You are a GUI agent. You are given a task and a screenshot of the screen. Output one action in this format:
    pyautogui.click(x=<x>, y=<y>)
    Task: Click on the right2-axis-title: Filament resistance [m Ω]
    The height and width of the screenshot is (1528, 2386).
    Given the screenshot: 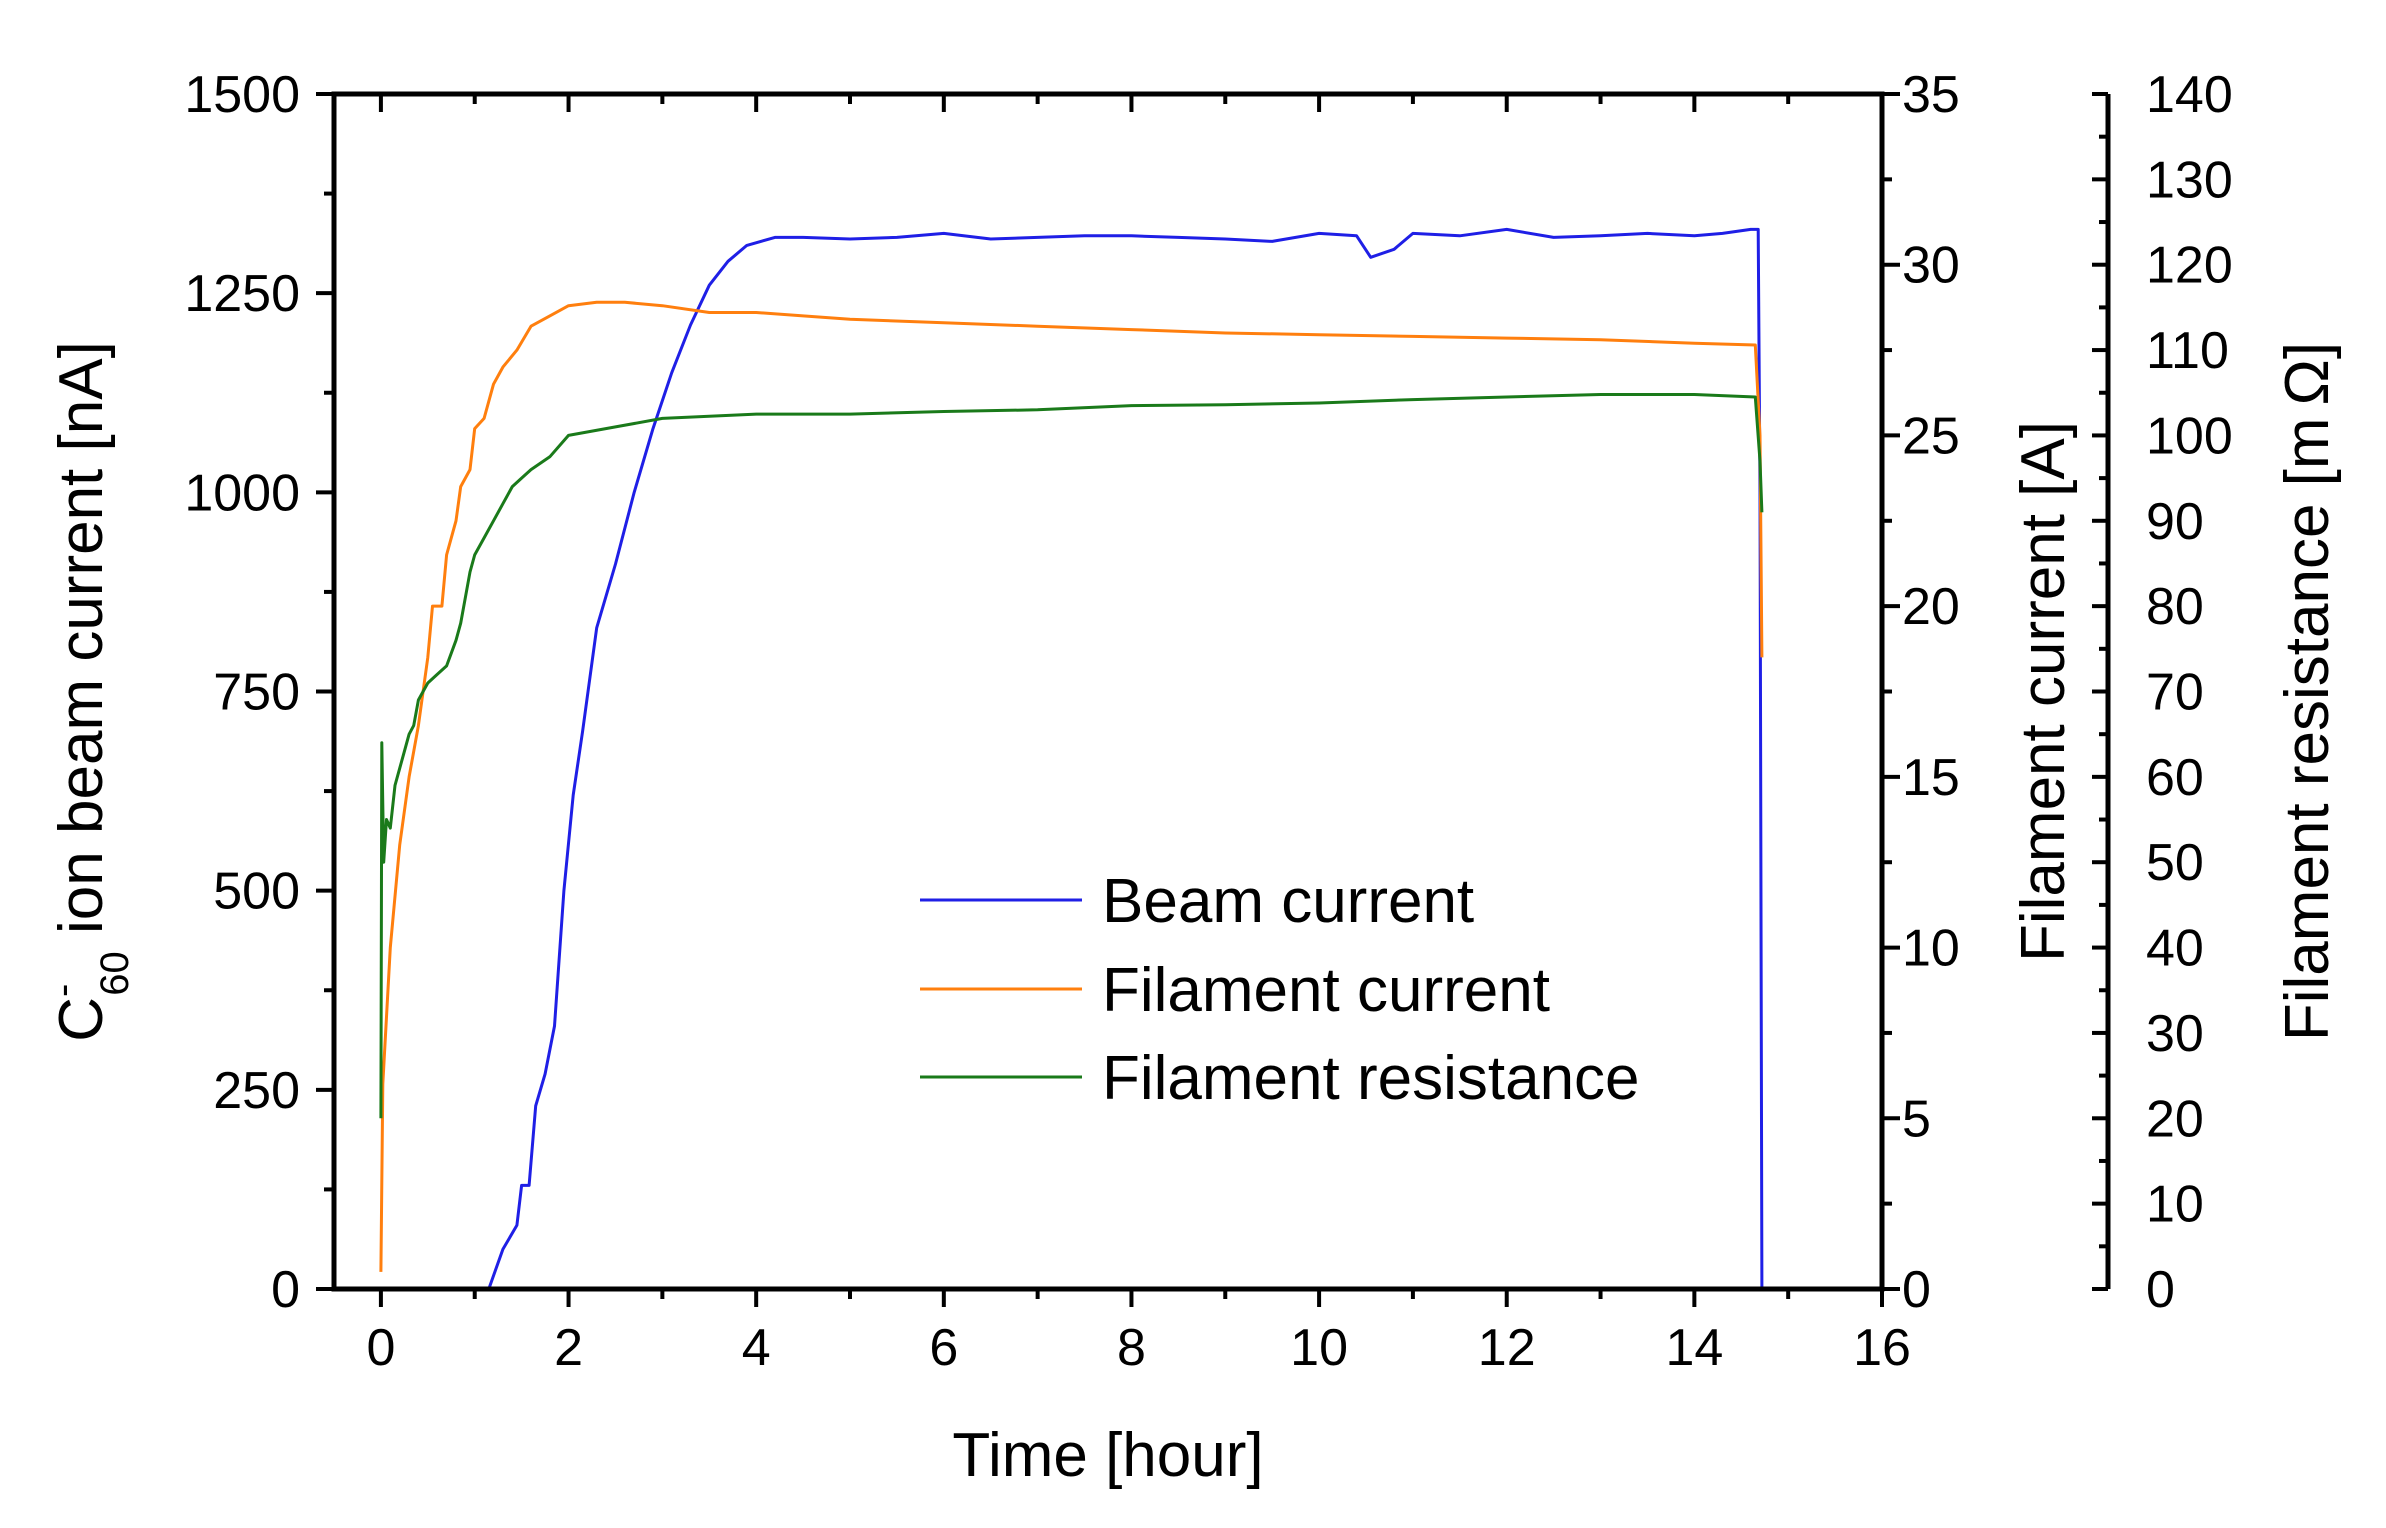 What is the action you would take?
    pyautogui.click(x=2307, y=691)
    